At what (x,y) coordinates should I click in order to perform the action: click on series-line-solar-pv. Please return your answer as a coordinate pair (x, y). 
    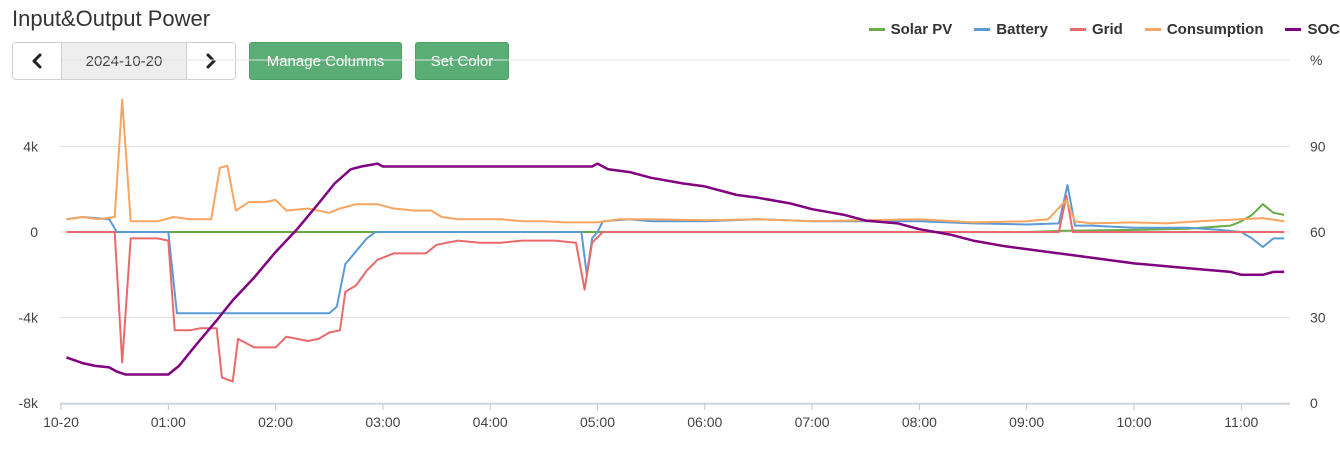
    Looking at the image, I should click on (675, 218).